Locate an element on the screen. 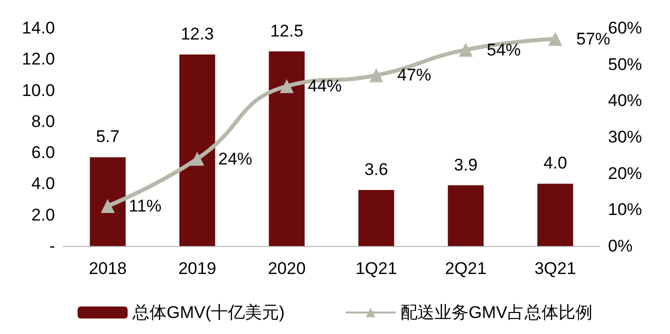  y-tick-label: 6.0 is located at coordinates (43, 152).